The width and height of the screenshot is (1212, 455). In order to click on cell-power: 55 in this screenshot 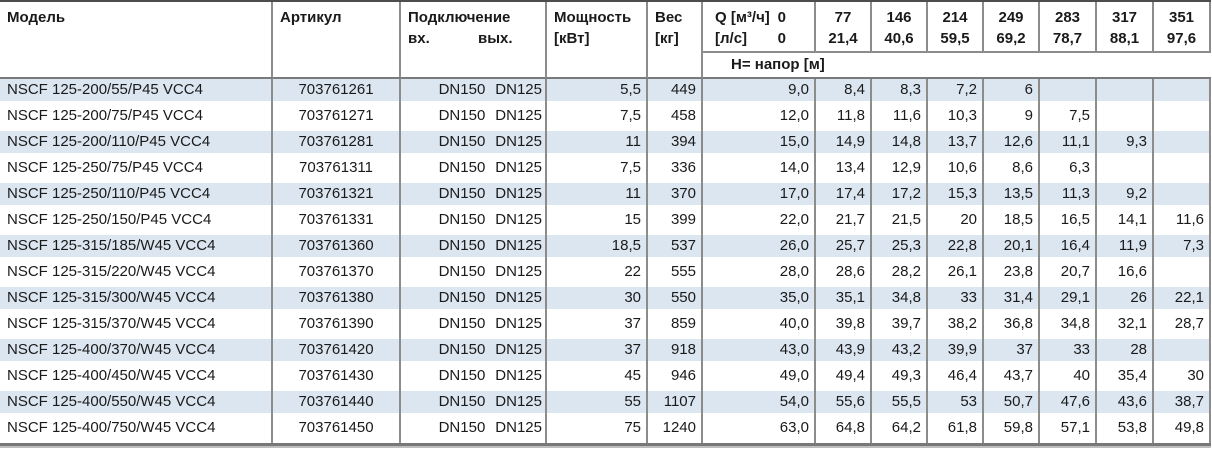, I will do `click(597, 404)`.